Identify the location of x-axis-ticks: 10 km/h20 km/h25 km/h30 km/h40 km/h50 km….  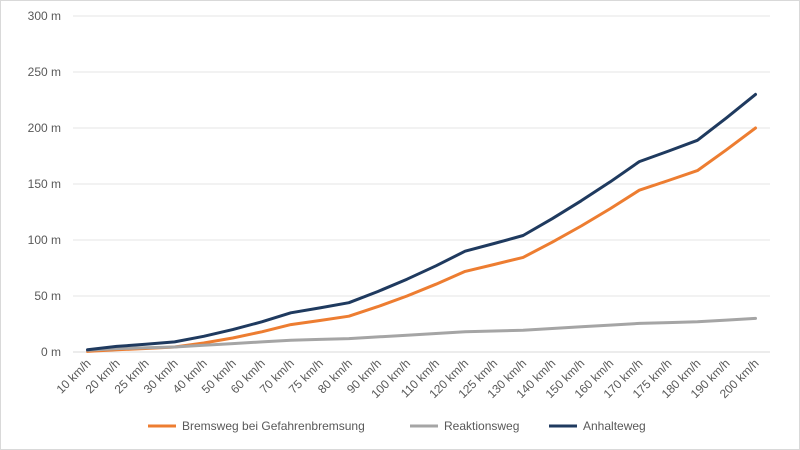
(408, 378).